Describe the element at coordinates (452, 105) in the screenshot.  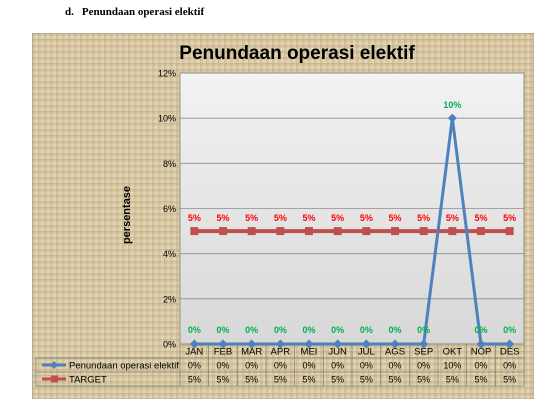
I see `data-label: 10%` at that location.